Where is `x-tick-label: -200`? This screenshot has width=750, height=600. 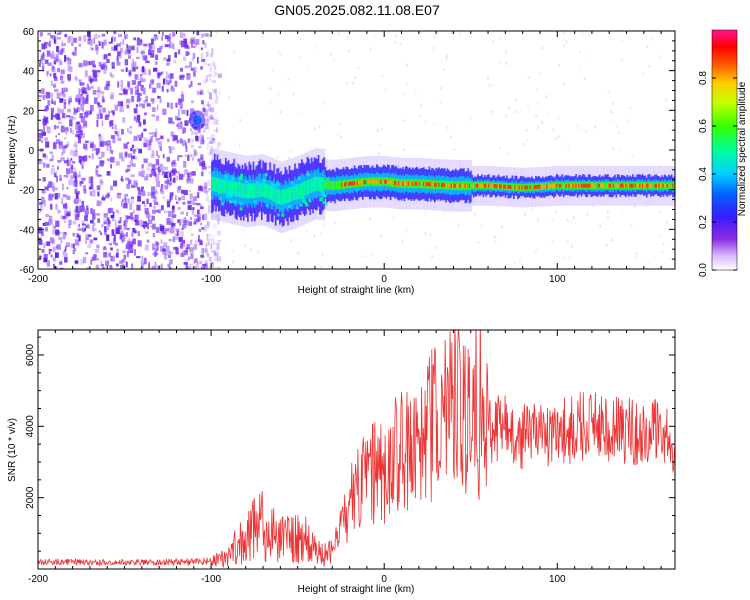 x-tick-label: -200 is located at coordinates (38, 579).